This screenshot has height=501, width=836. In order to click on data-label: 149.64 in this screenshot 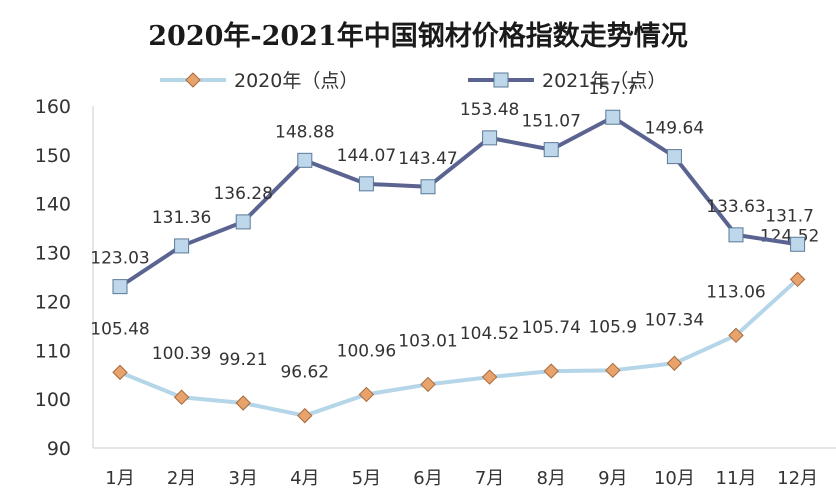, I will do `click(674, 129)`.